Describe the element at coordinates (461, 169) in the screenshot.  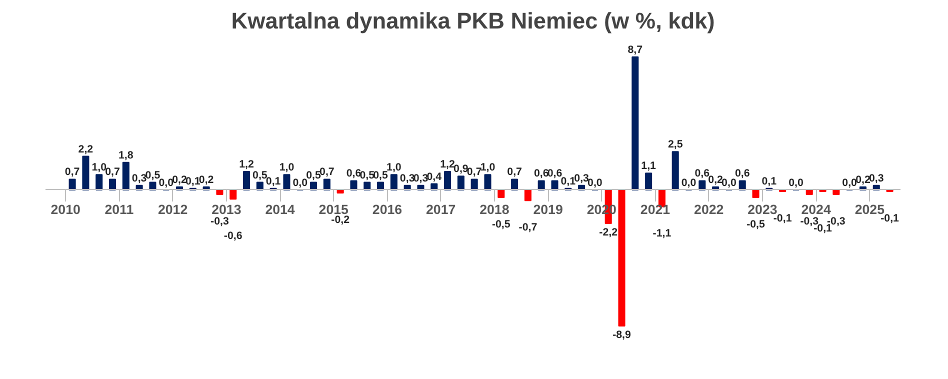
I see `data-label: 0,9` at that location.